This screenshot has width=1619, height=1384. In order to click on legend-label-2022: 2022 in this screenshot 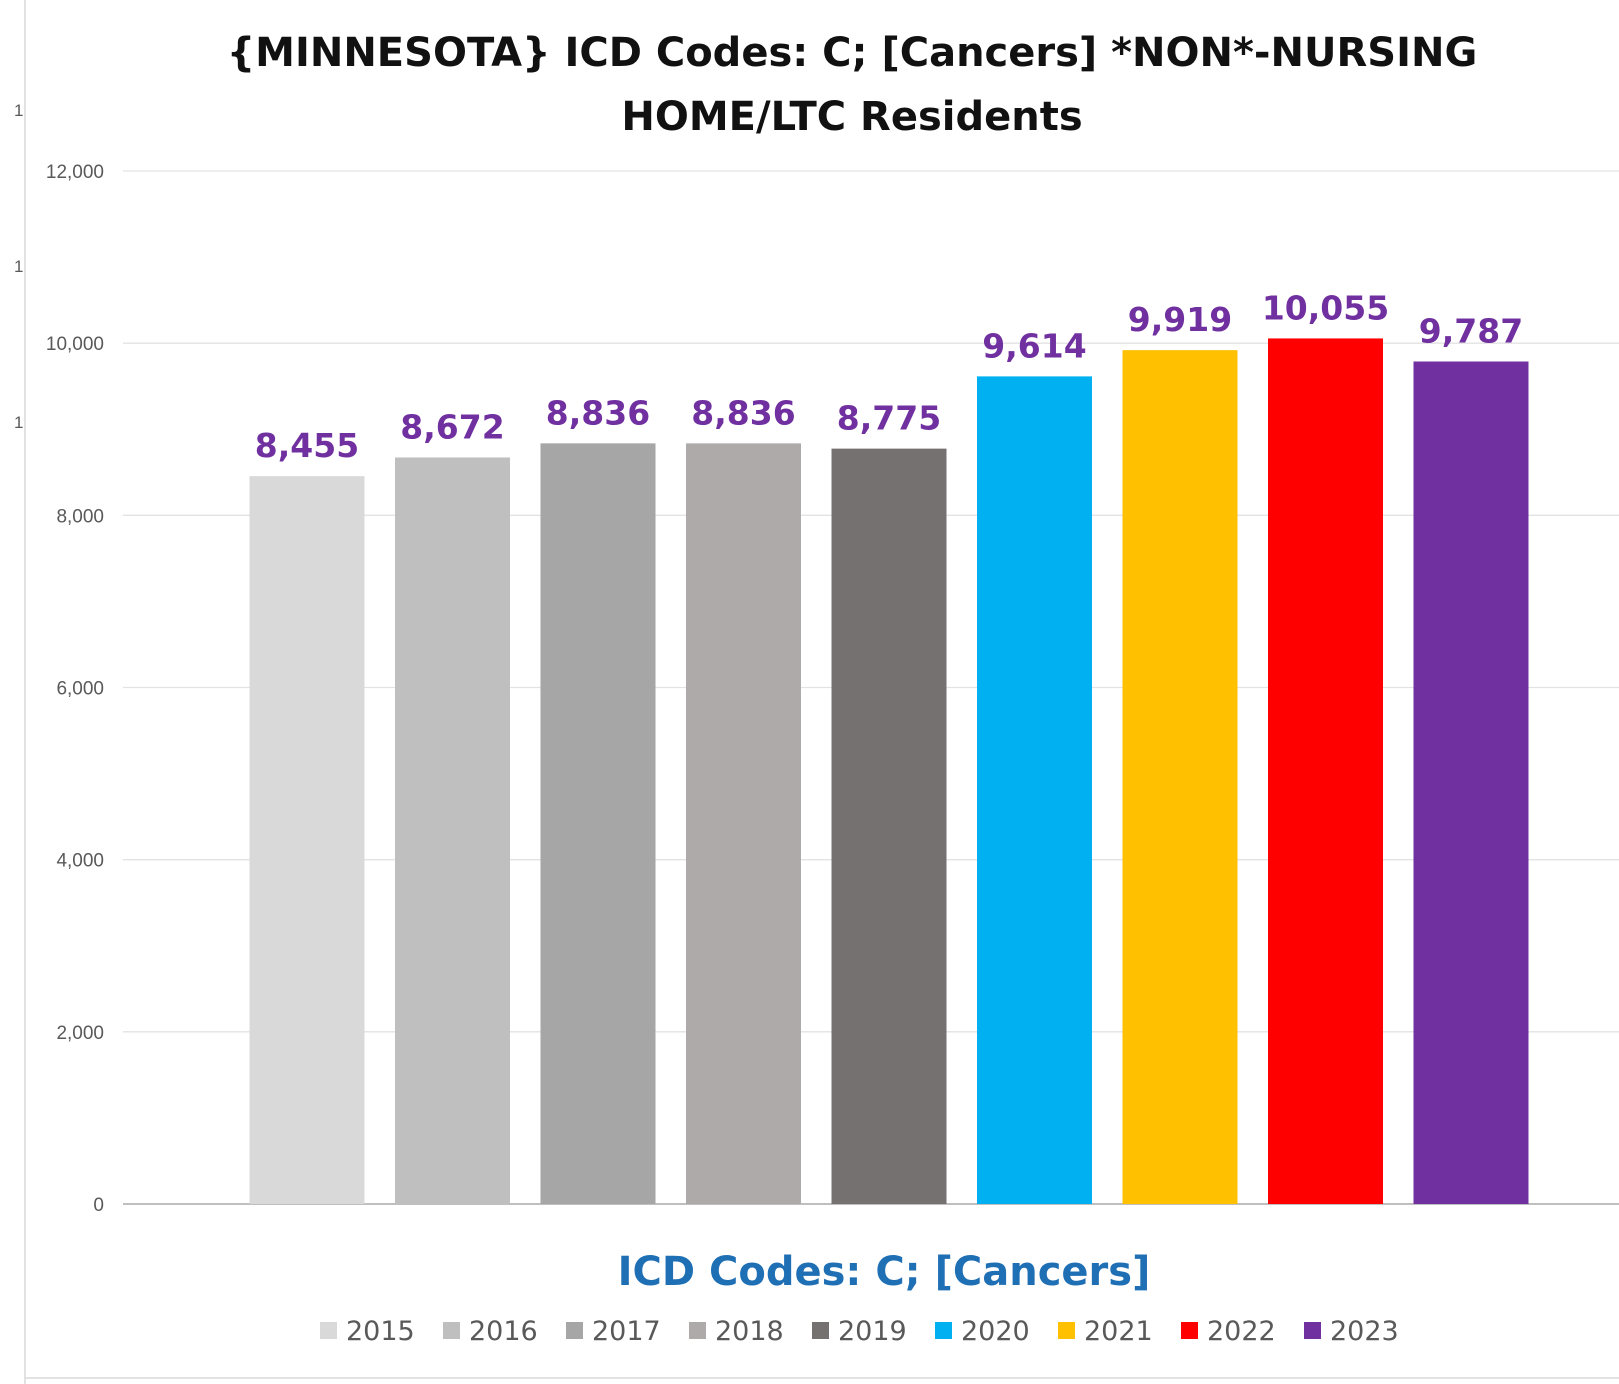, I will do `click(1241, 1331)`.